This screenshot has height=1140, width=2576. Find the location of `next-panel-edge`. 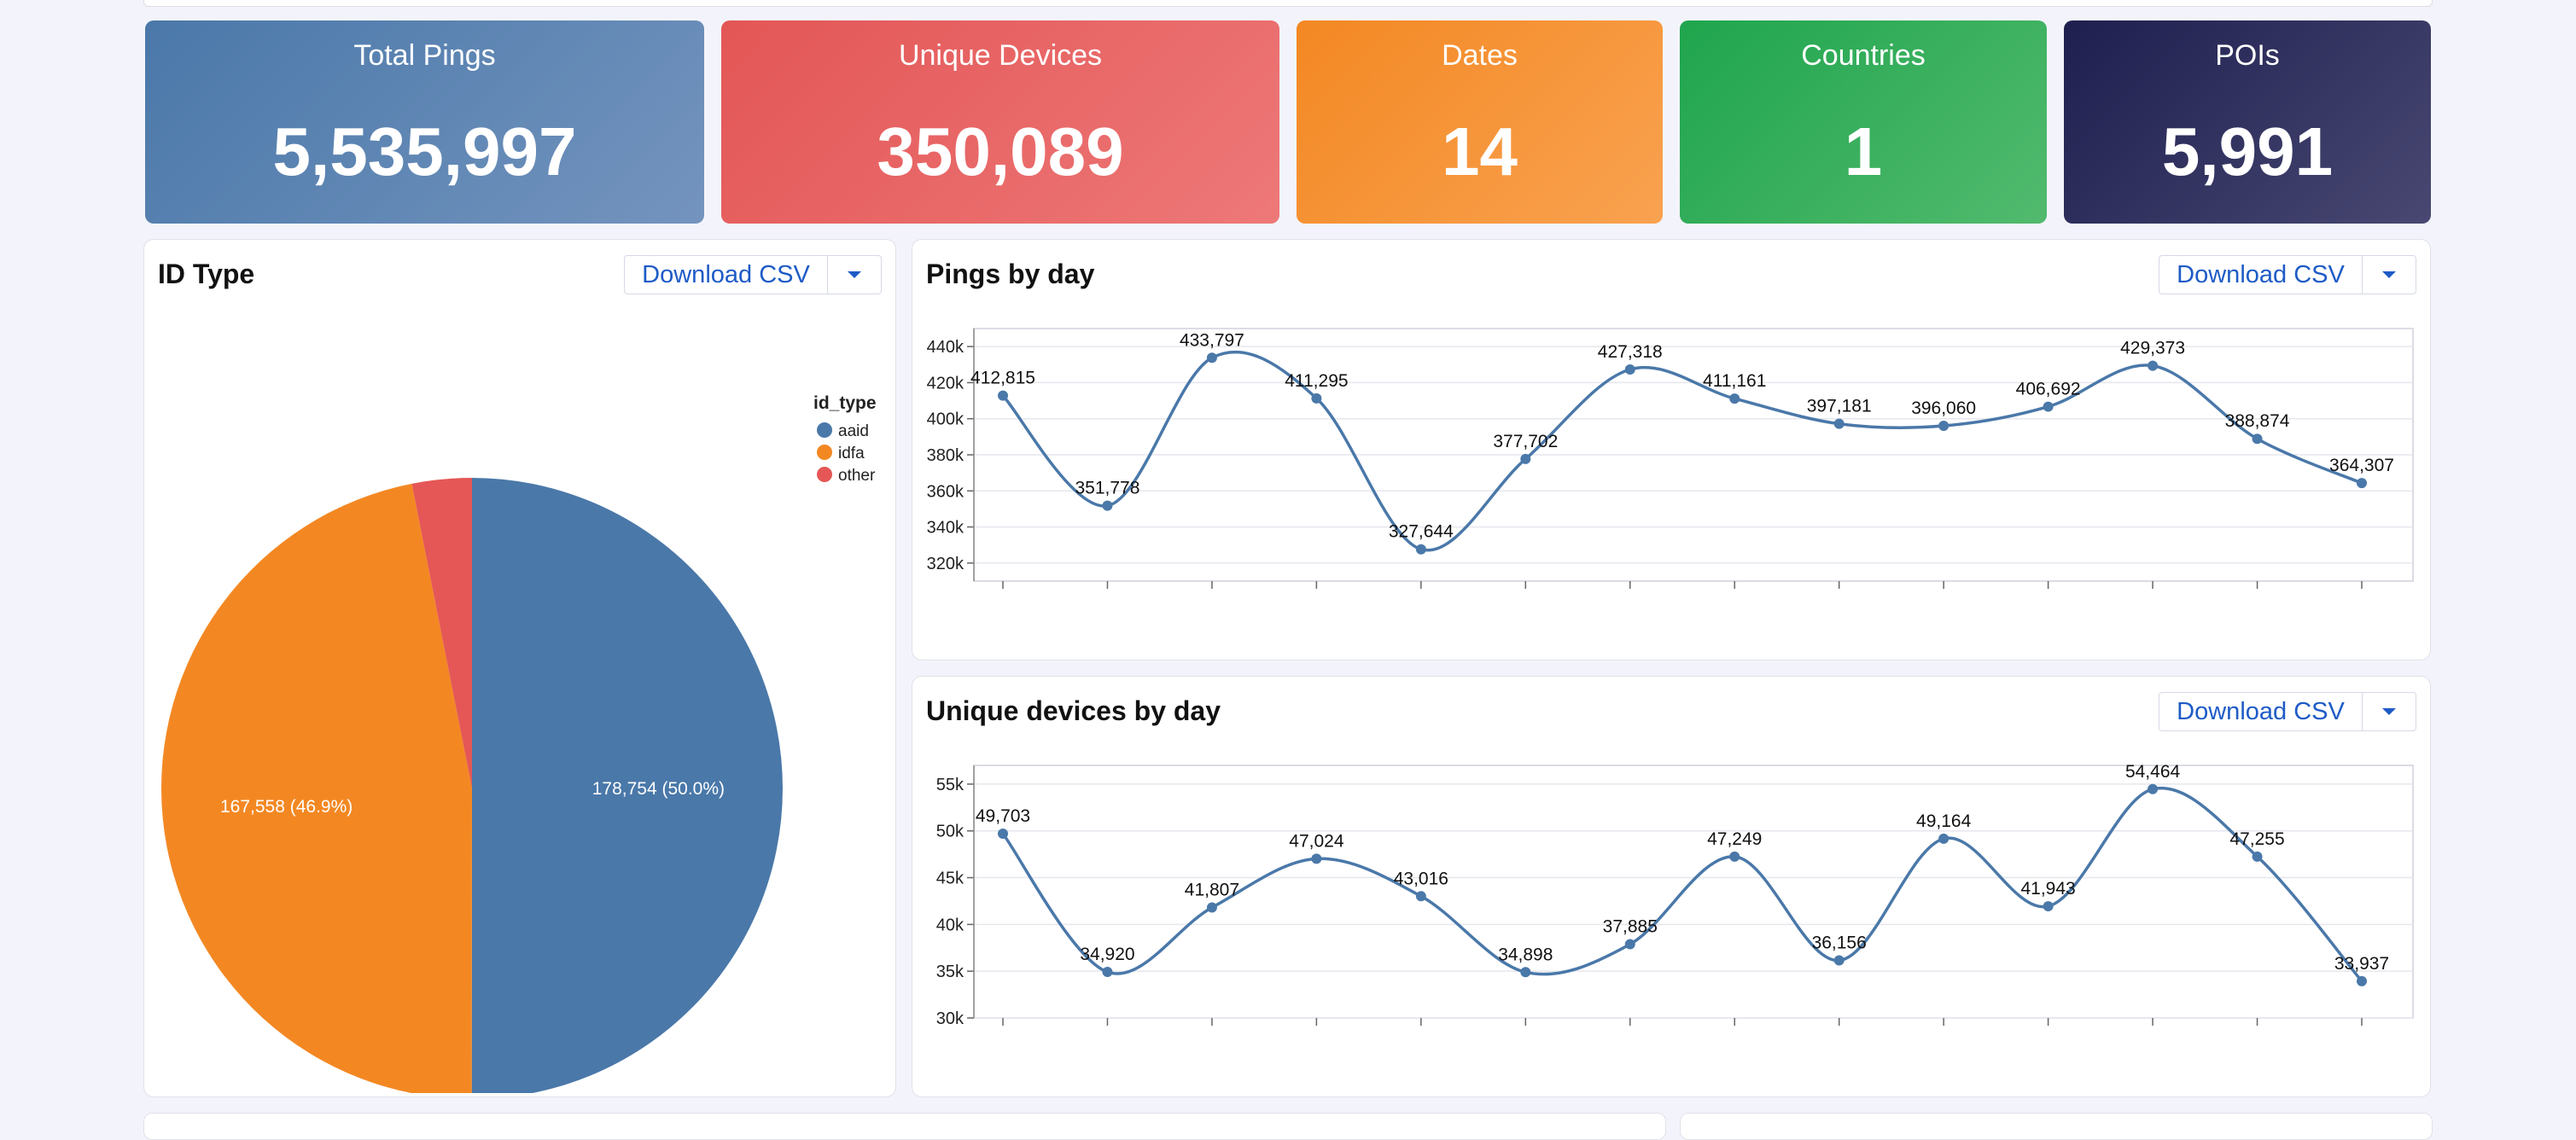

next-panel-edge is located at coordinates (904, 1127).